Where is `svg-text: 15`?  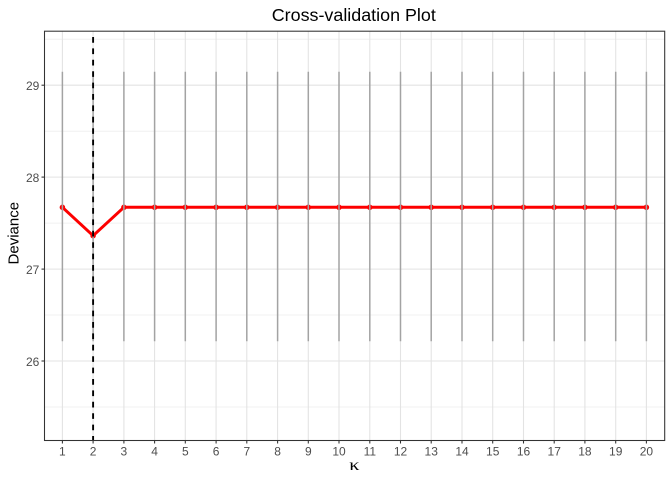
svg-text: 15 is located at coordinates (493, 452).